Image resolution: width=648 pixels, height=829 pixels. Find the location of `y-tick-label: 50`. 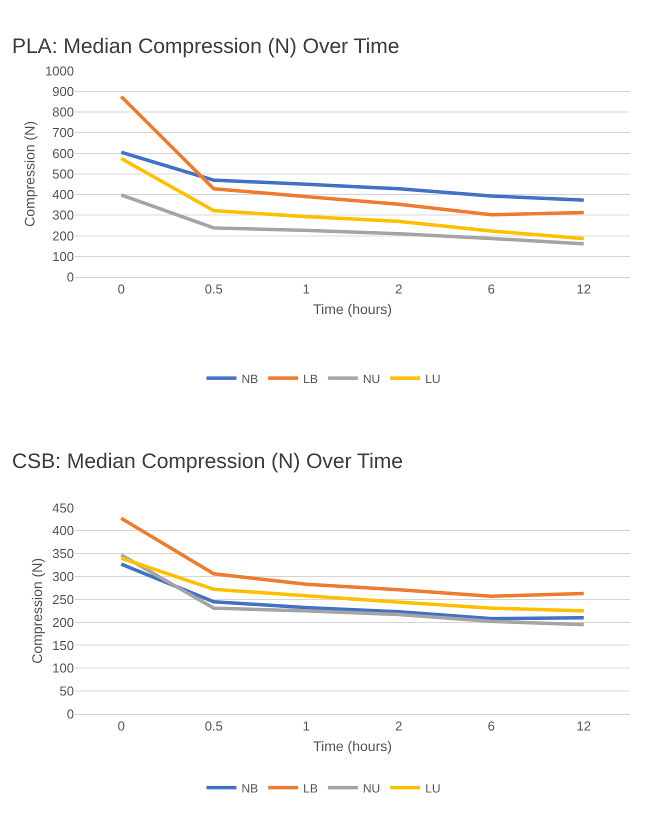

y-tick-label: 50 is located at coordinates (67, 691).